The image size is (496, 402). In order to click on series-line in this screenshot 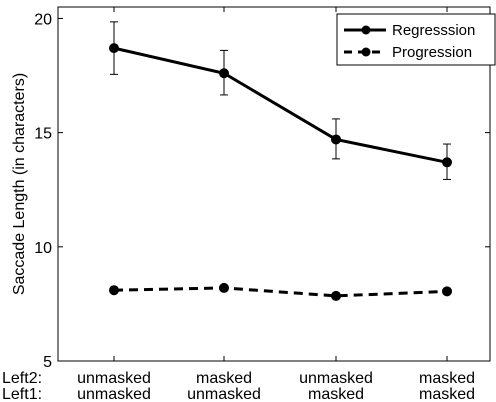, I will do `click(280, 292)`.